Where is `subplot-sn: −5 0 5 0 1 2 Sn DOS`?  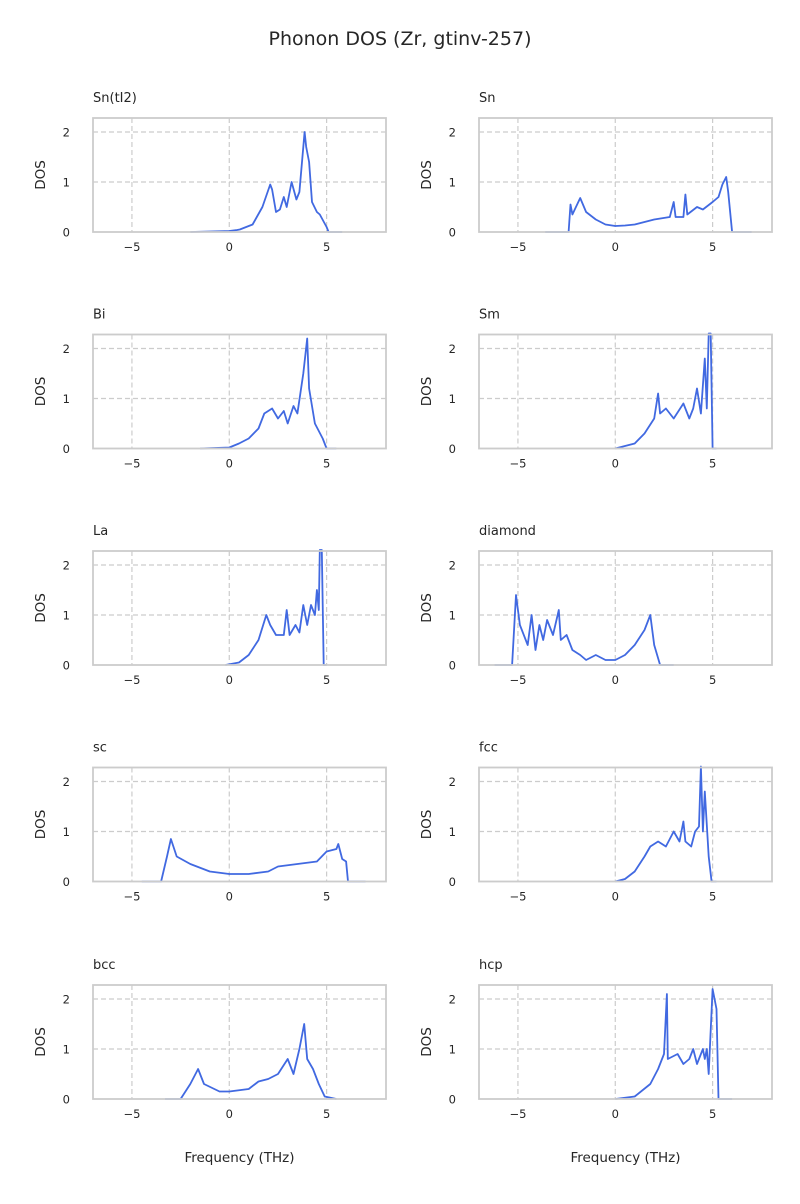
subplot-sn: −5 0 5 0 1 2 Sn DOS is located at coordinates (596, 172).